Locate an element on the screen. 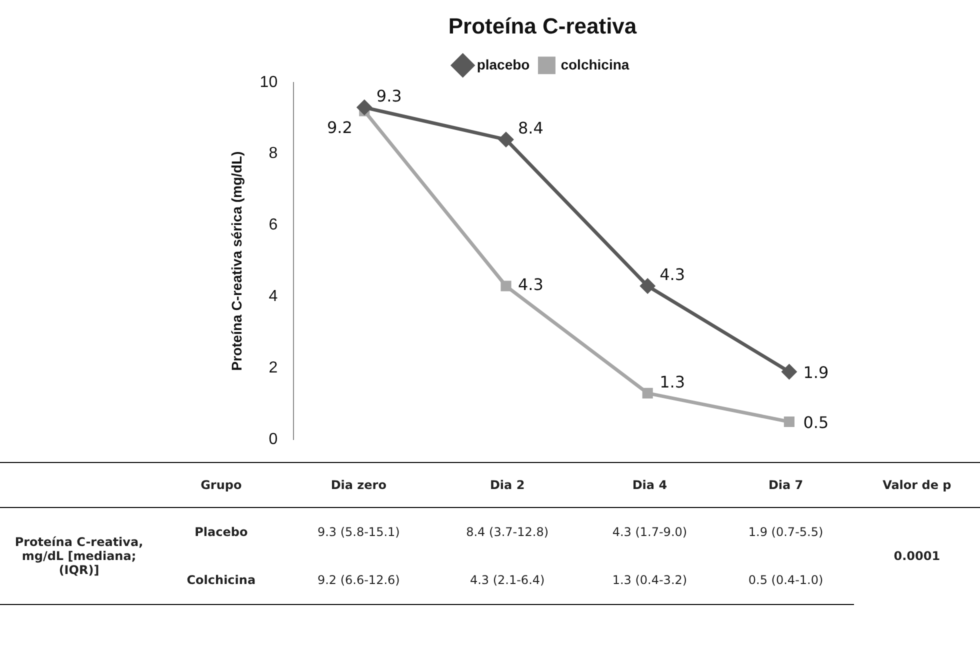 This screenshot has width=980, height=651. text: 9.2 (6.6-12.6) is located at coordinates (358, 580).